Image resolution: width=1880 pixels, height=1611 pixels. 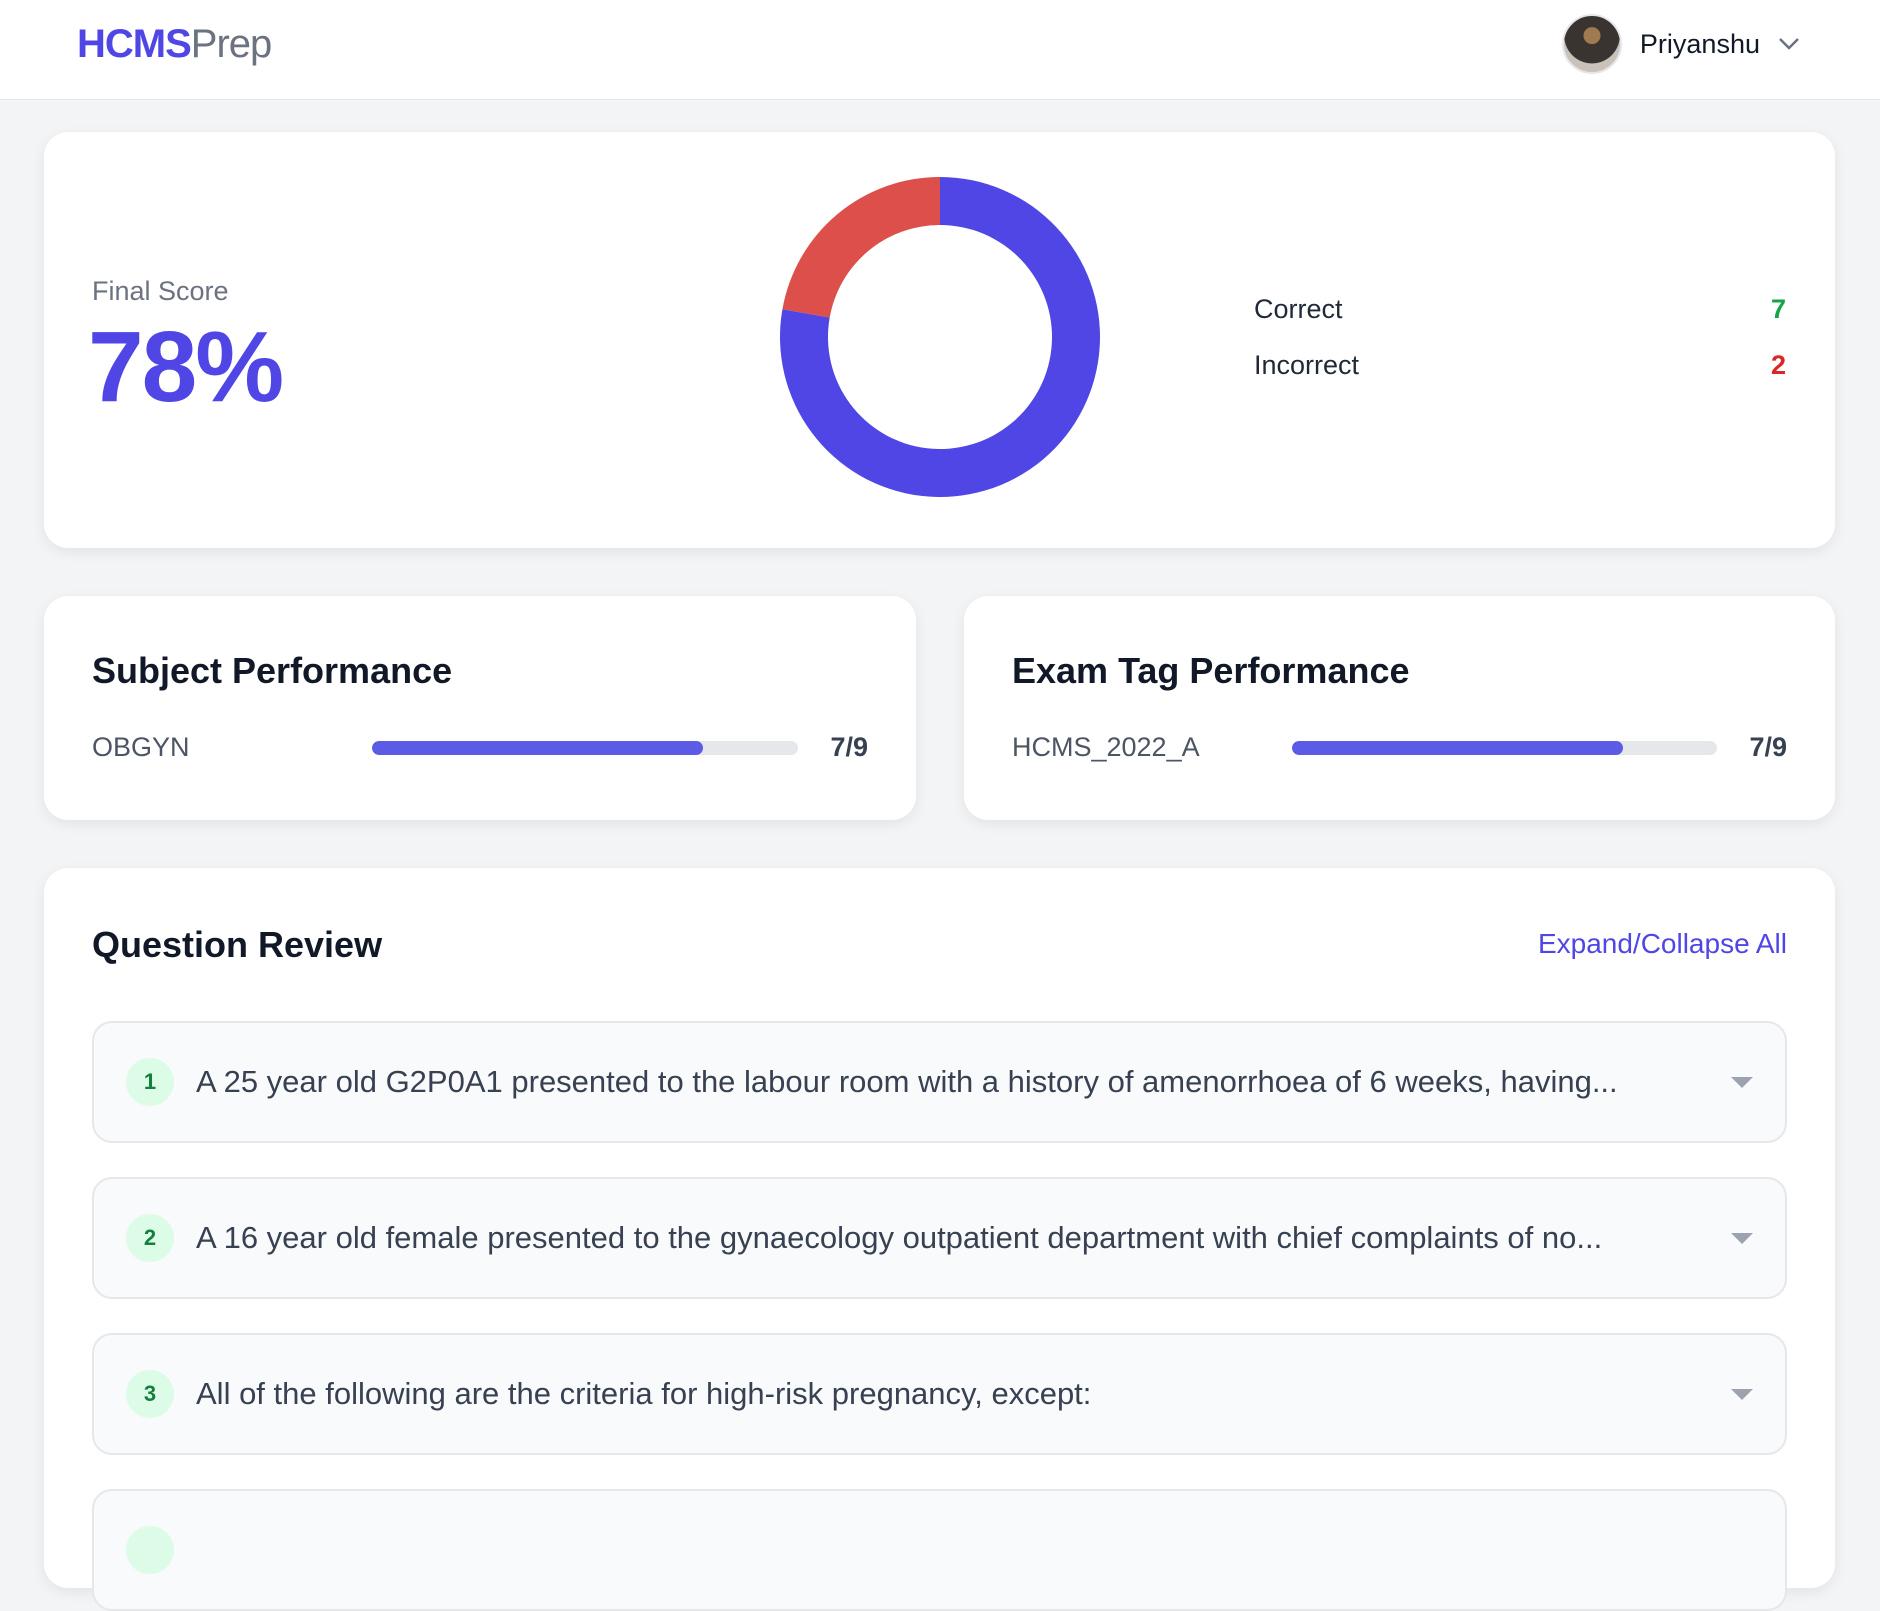 I want to click on subject-performance-card: Subject Performance OBGYN 7/9, so click(x=480, y=708).